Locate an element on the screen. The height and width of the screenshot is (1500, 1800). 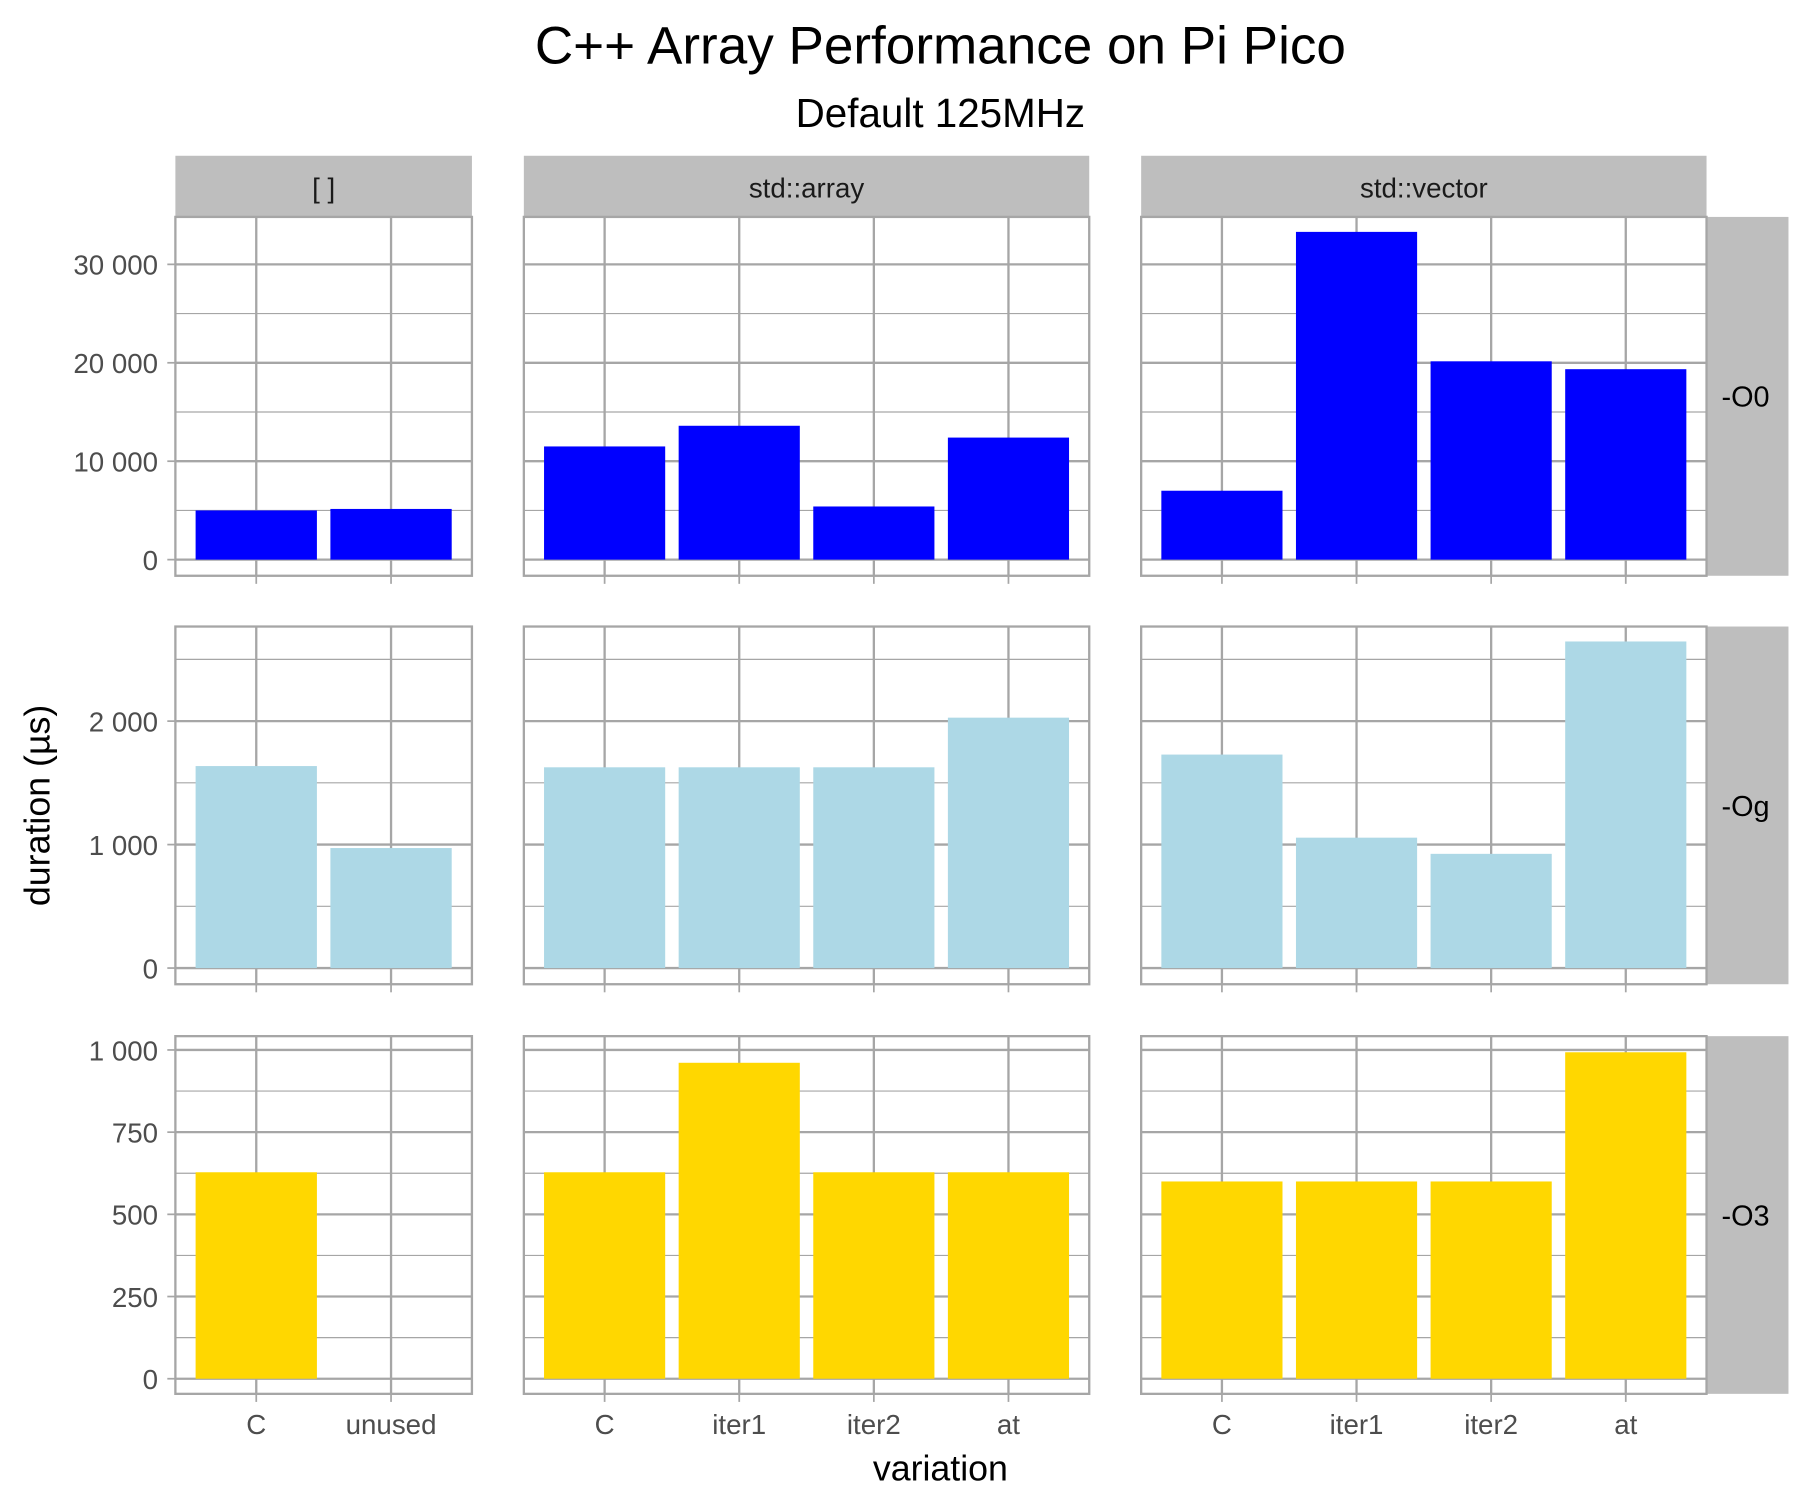
y-tick-label: 250 is located at coordinates (135, 1297).